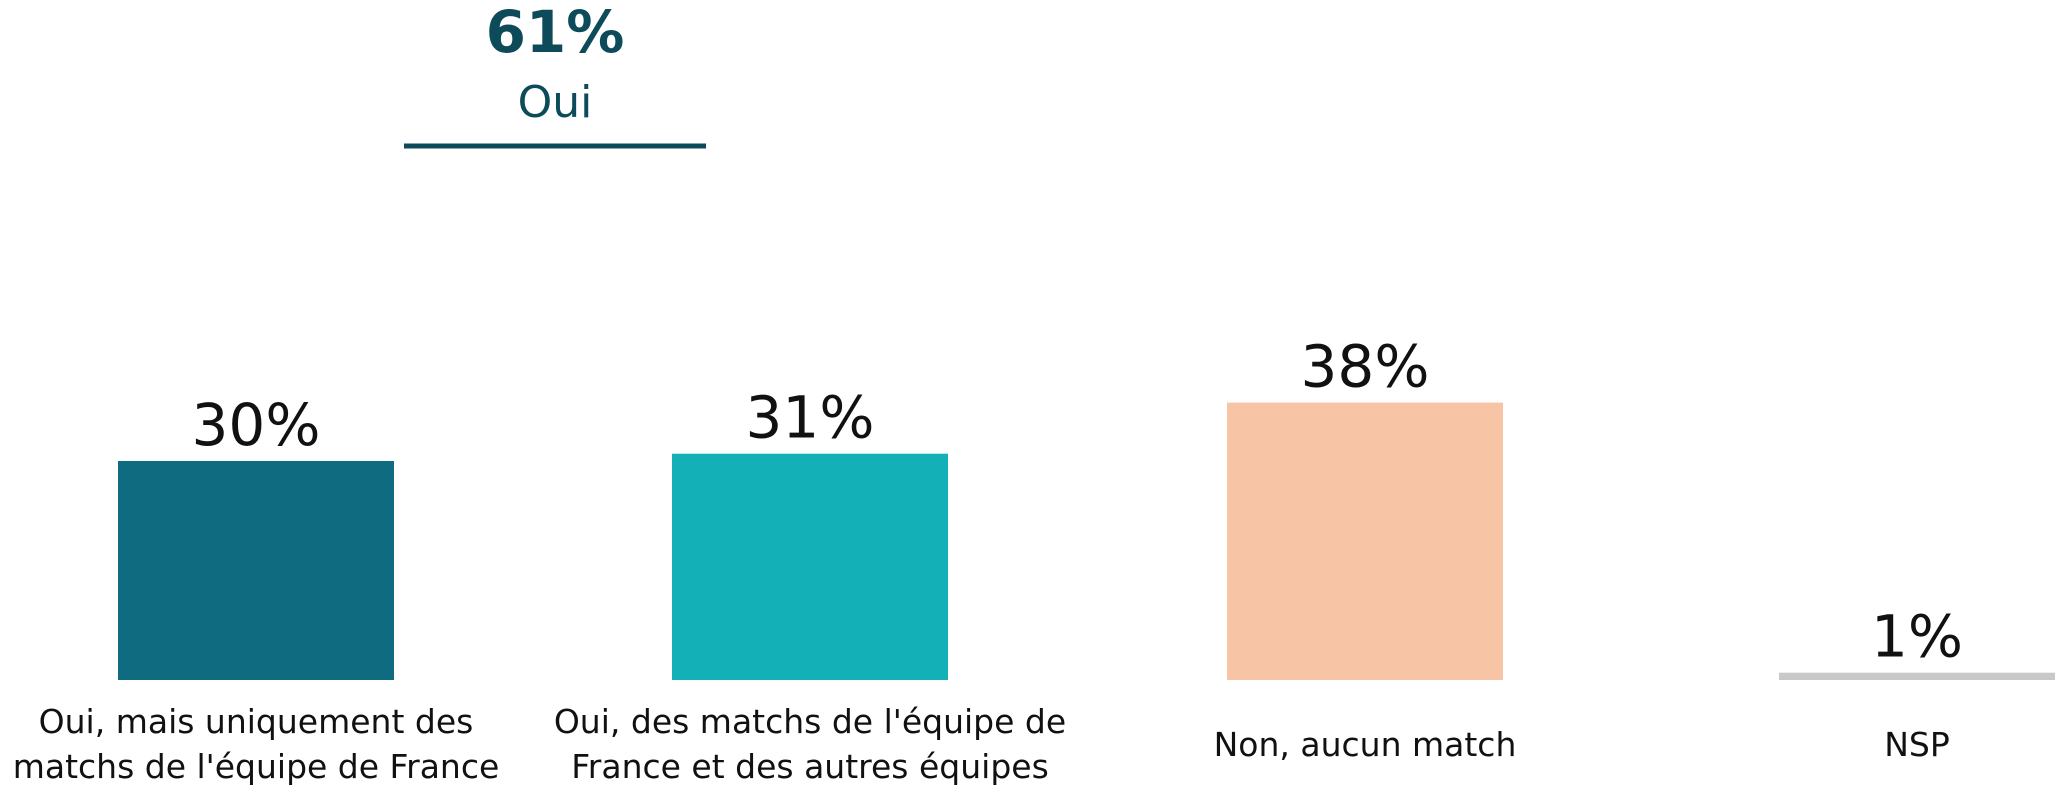 This screenshot has height=792, width=2056. What do you see at coordinates (555, 102) in the screenshot?
I see `annotation-label: Oui` at bounding box center [555, 102].